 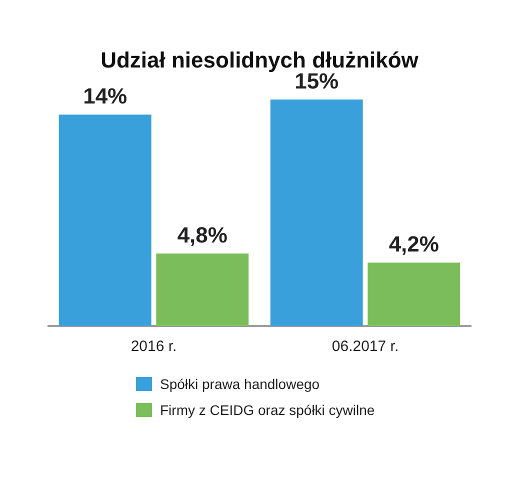 I want to click on legend-label: Firmy z CEIDG oraz spółki cywilne, so click(x=267, y=410).